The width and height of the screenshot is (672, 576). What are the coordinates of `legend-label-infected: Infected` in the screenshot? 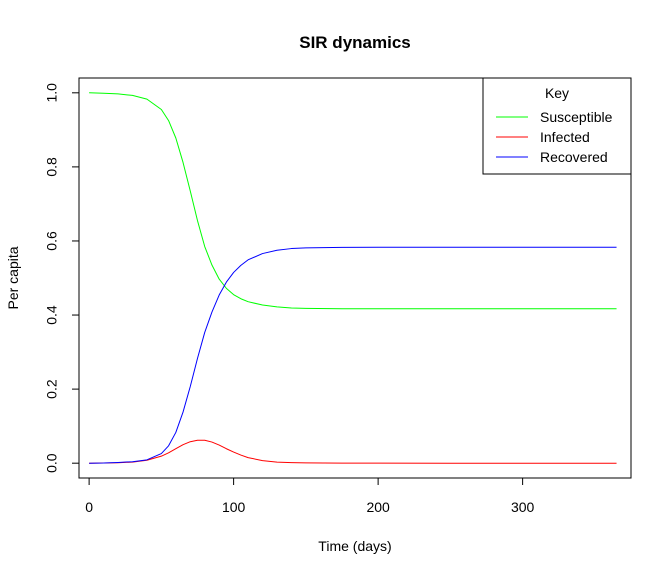 It's located at (565, 137).